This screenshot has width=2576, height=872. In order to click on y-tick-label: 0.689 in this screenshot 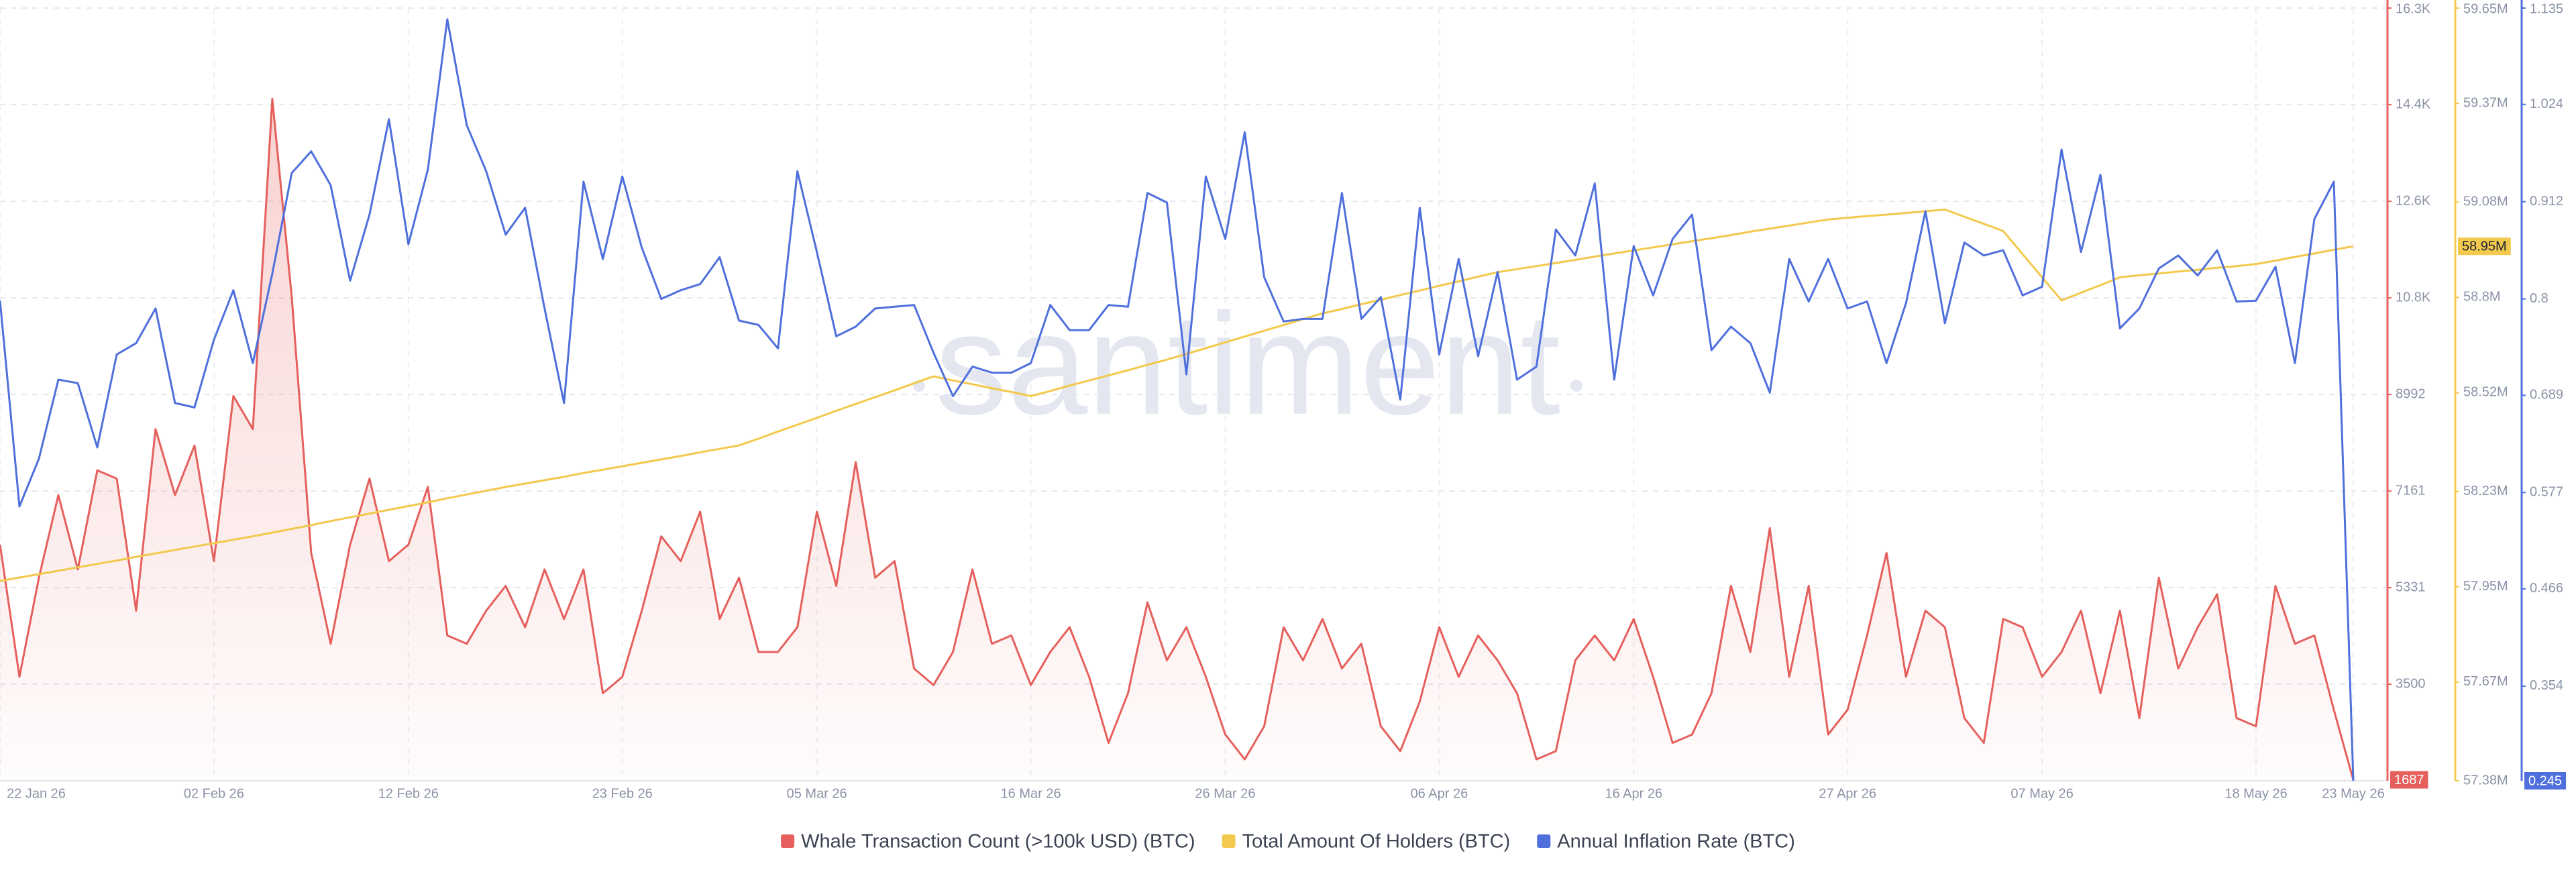, I will do `click(2546, 395)`.